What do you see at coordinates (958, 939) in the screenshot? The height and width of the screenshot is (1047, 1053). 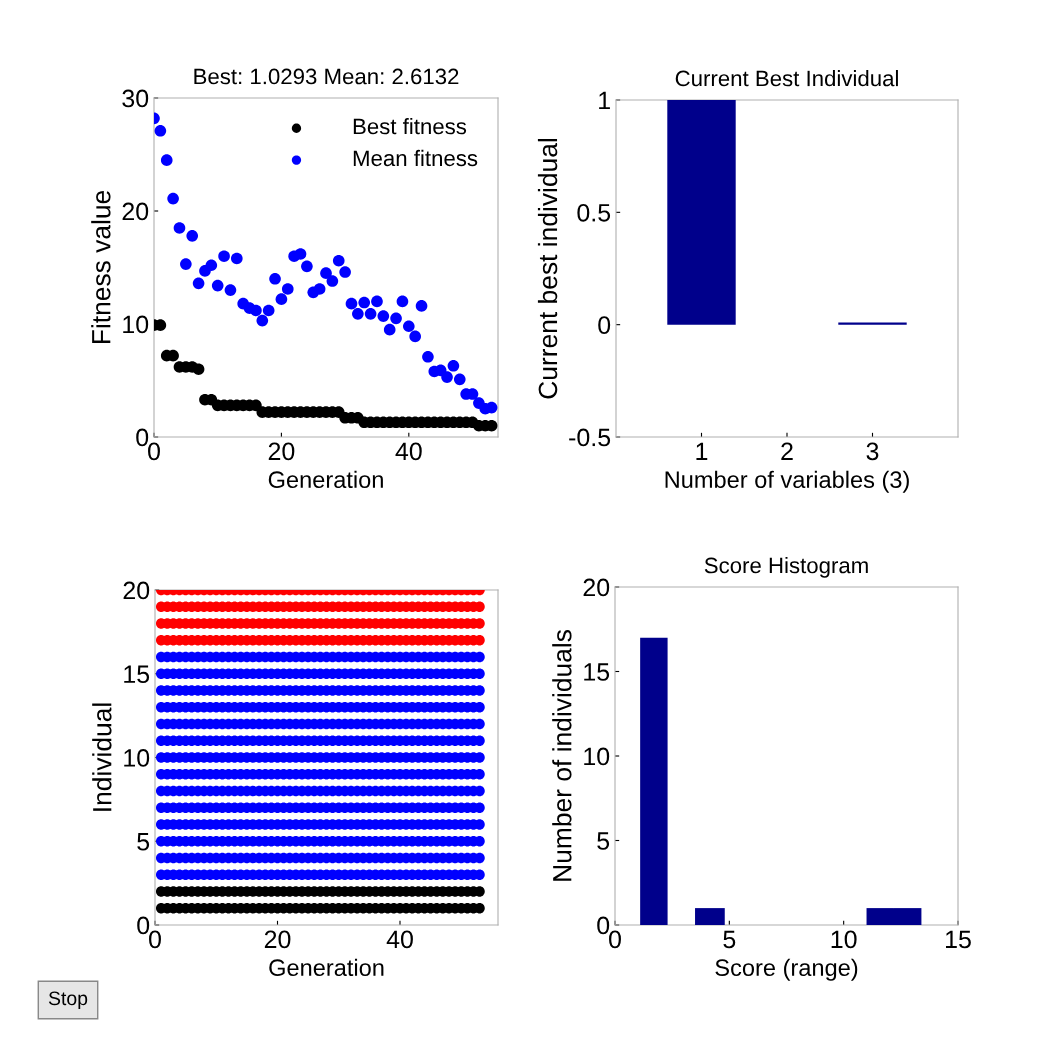 I see `x-tick-label: 15` at bounding box center [958, 939].